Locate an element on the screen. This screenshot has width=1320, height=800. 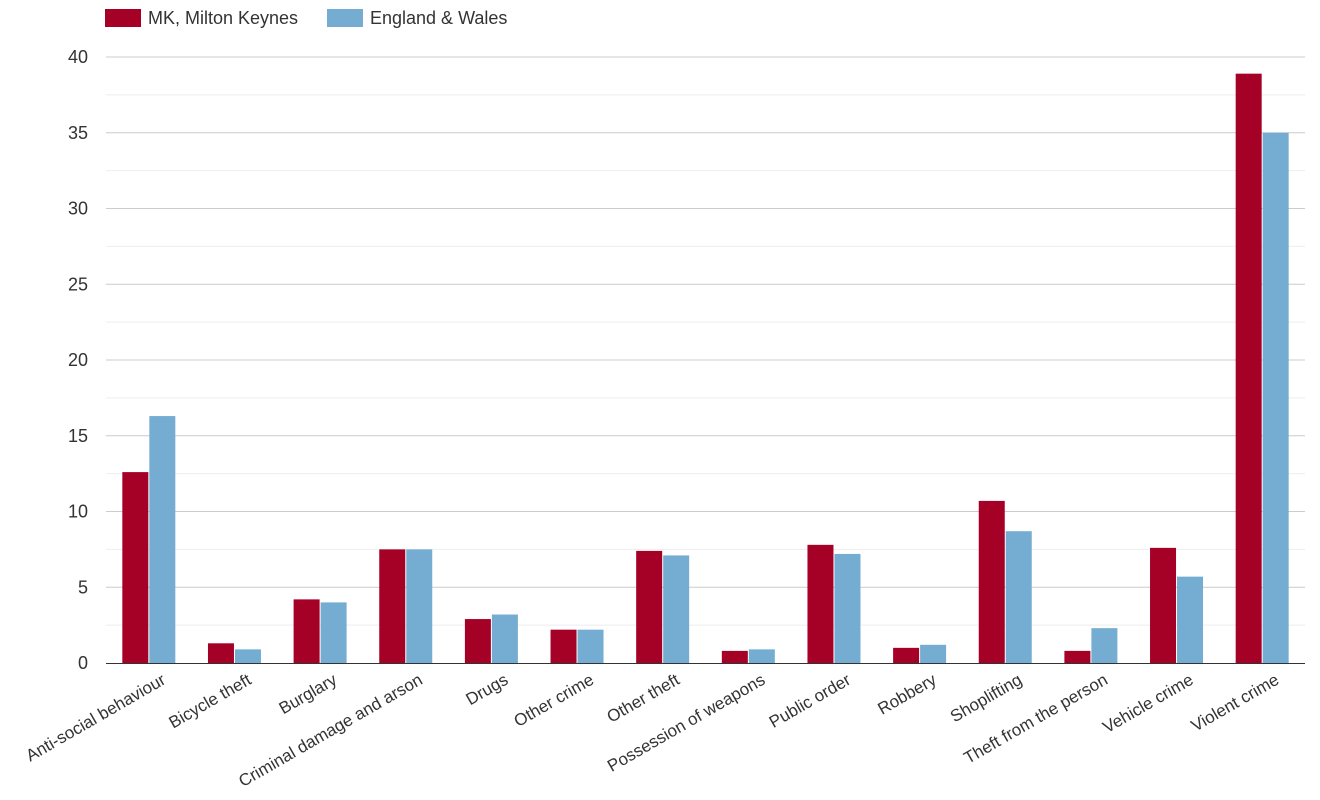
y-axis: 0 5 10 15 20 25 30 35 40 is located at coordinates (78, 360).